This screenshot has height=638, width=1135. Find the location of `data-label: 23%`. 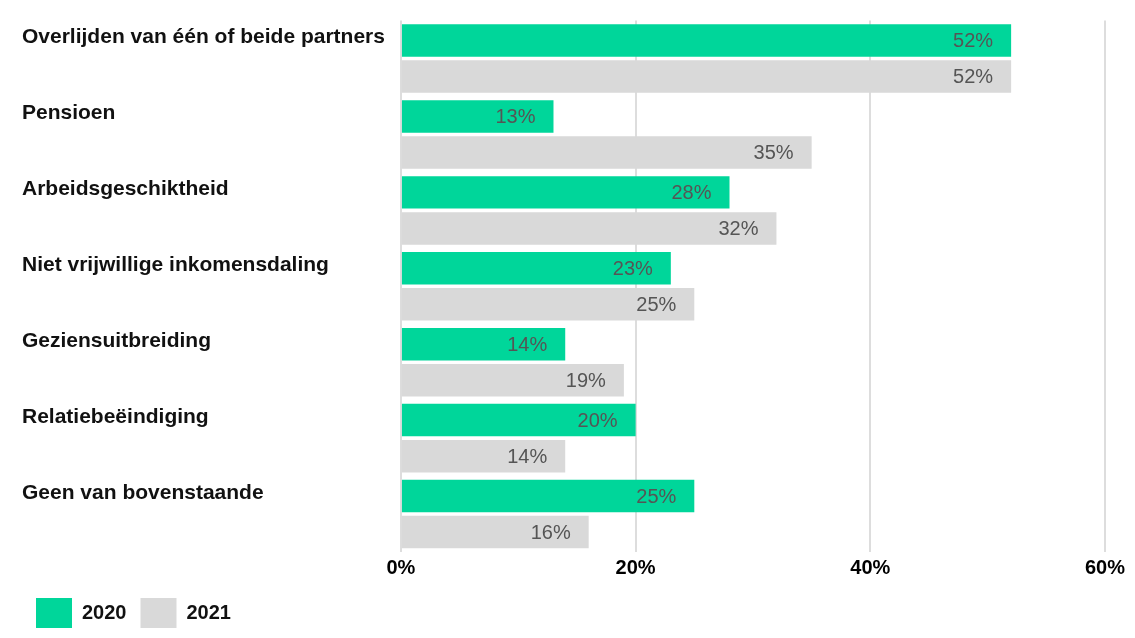

data-label: 23% is located at coordinates (633, 267).